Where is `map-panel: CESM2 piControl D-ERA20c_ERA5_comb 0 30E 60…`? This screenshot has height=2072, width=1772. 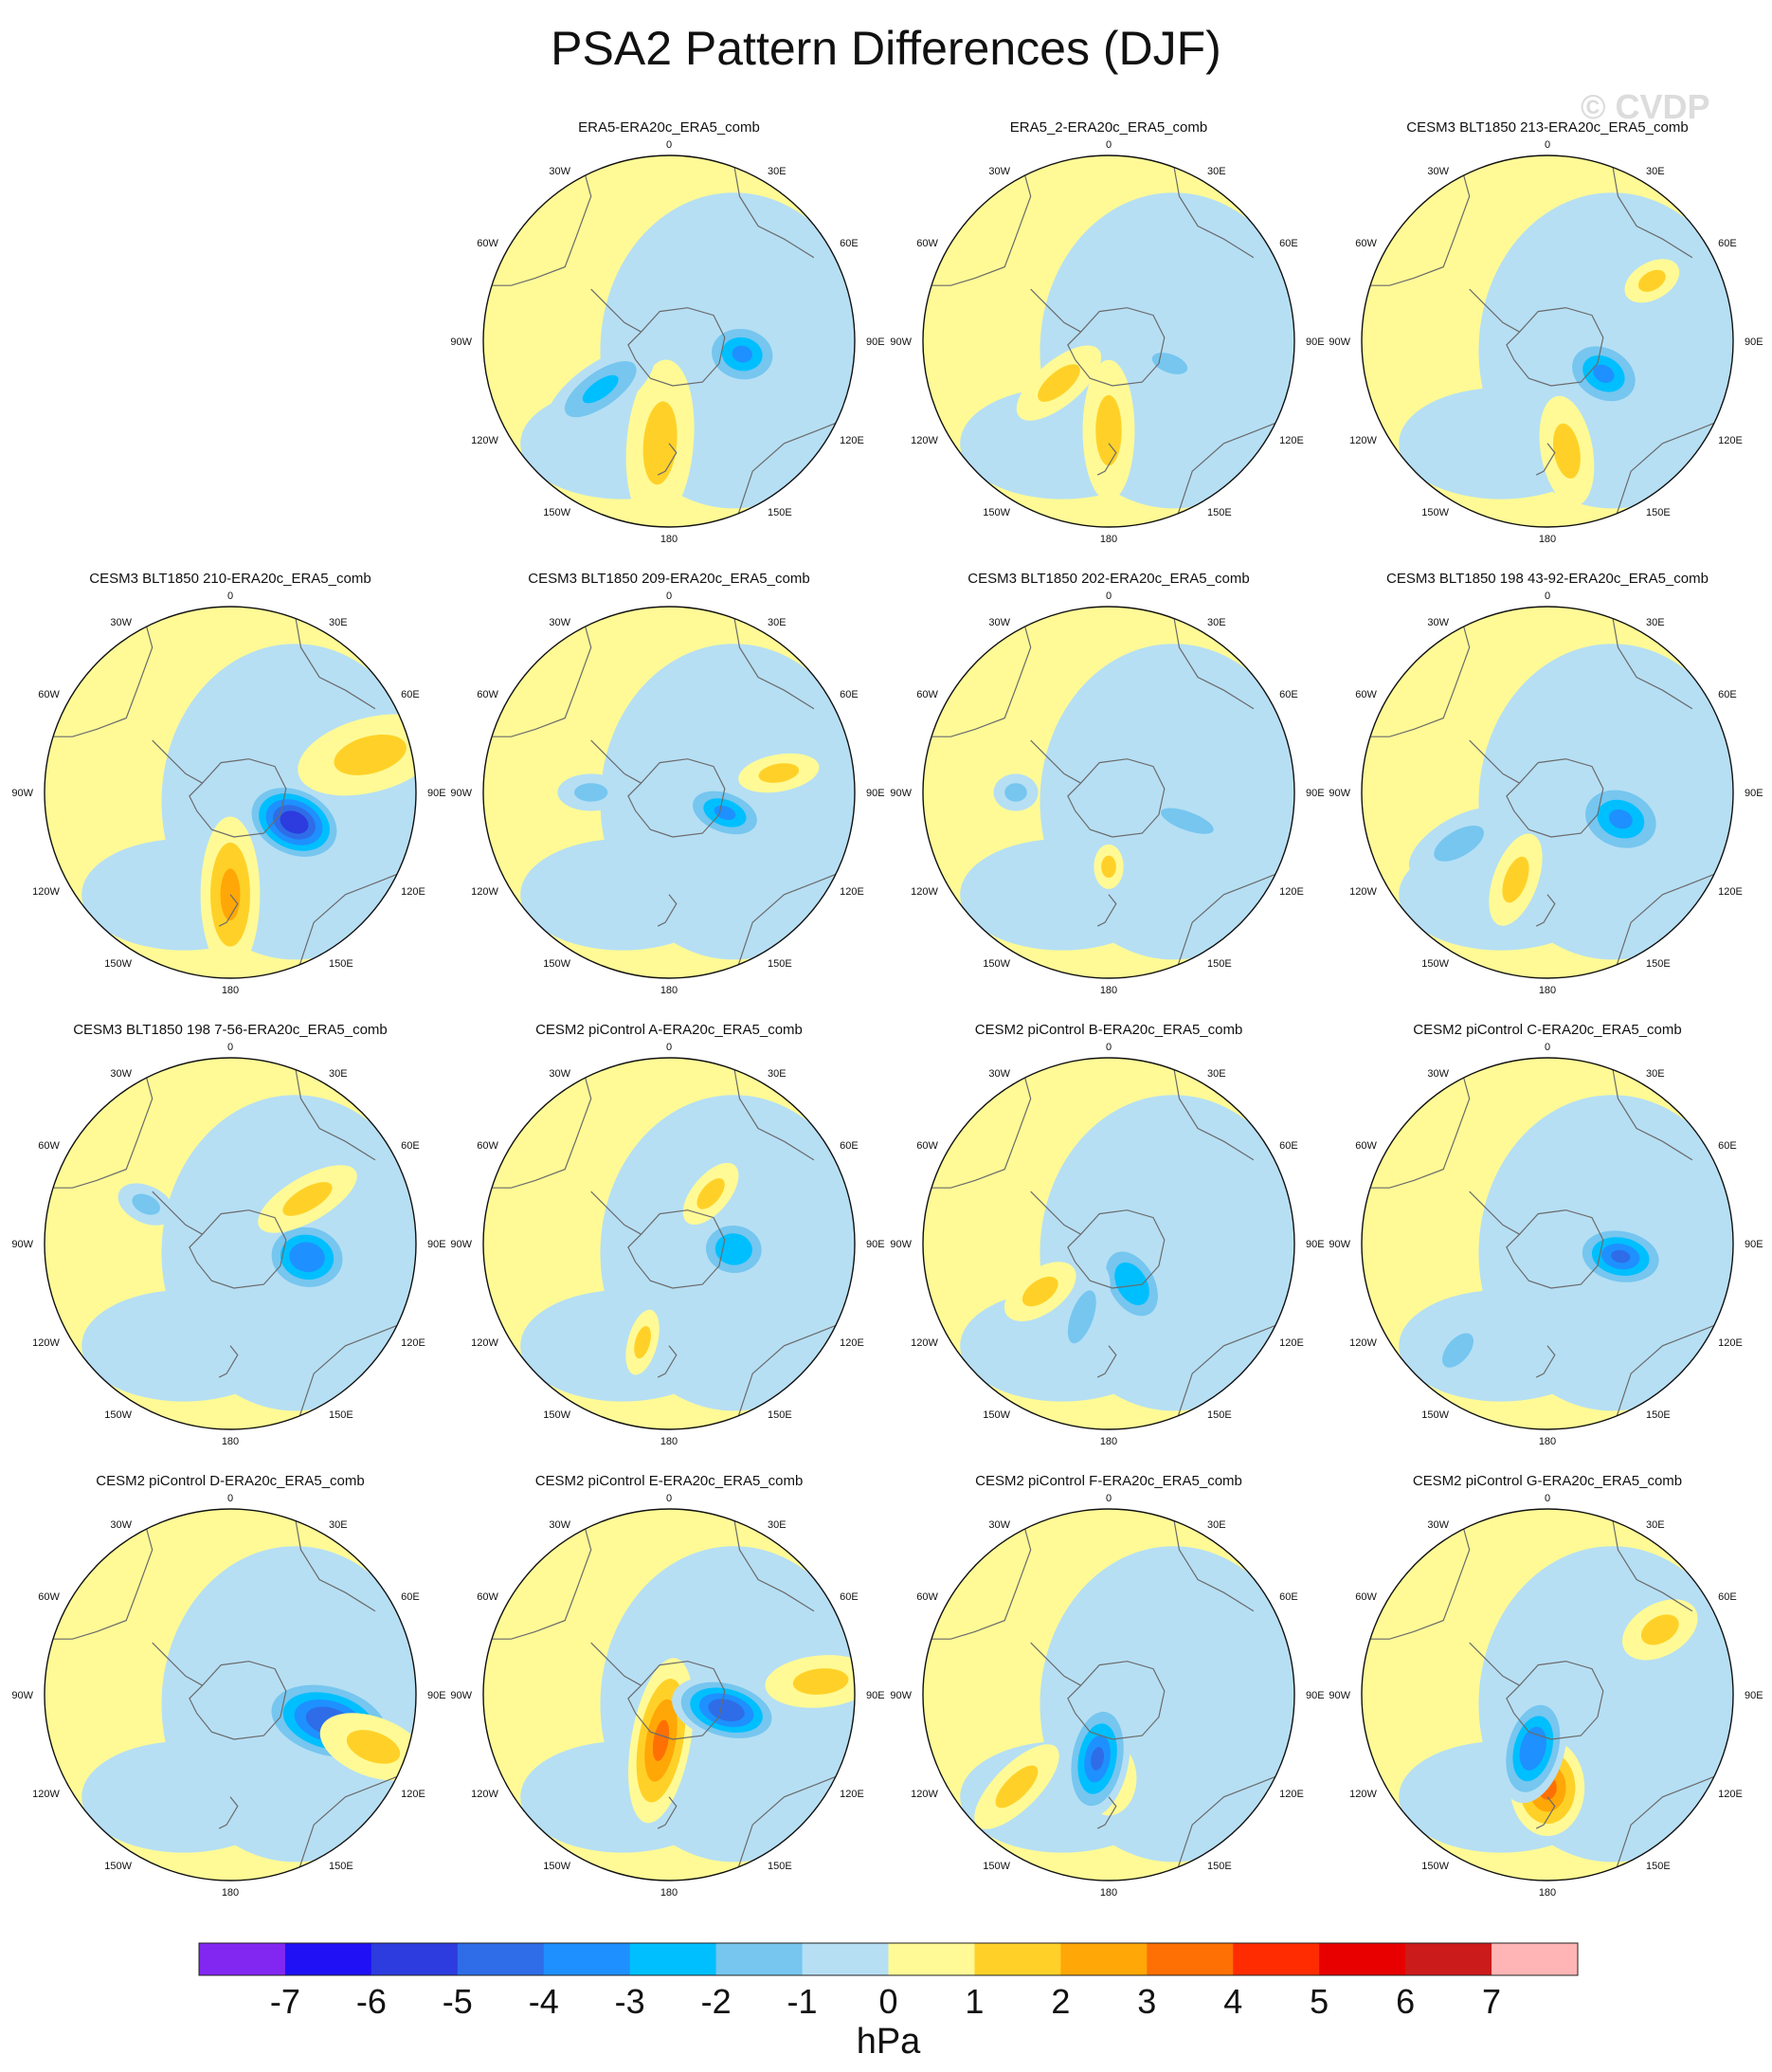
map-panel: CESM2 piControl D-ERA20c_ERA5_comb 0 30E 60… is located at coordinates (228, 1686).